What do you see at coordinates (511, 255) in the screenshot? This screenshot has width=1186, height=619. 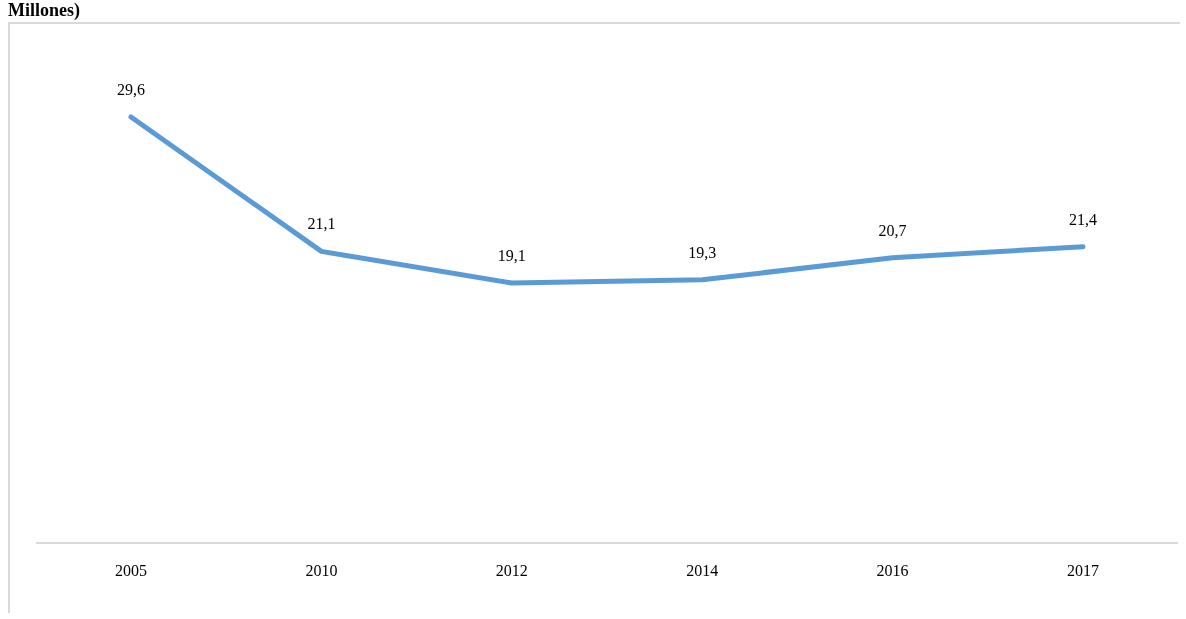 I see `data-label: 19,1` at bounding box center [511, 255].